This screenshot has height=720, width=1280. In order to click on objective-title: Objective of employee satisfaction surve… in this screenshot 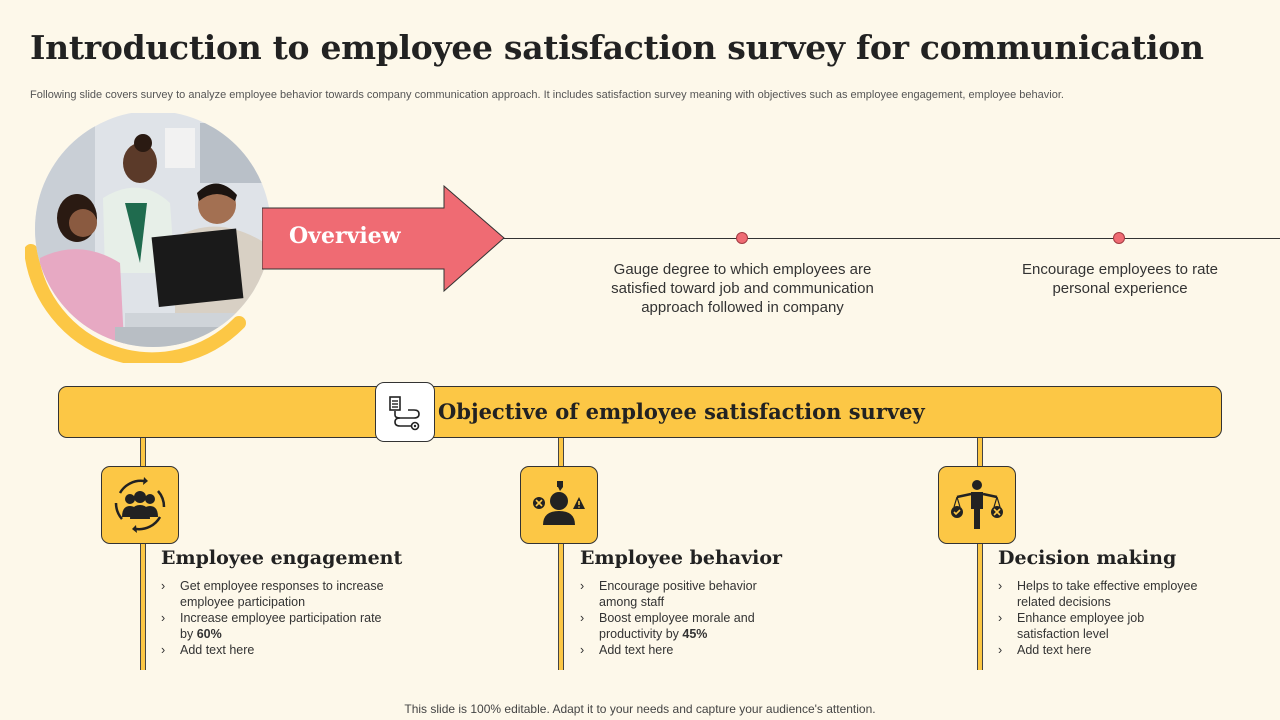, I will do `click(681, 411)`.